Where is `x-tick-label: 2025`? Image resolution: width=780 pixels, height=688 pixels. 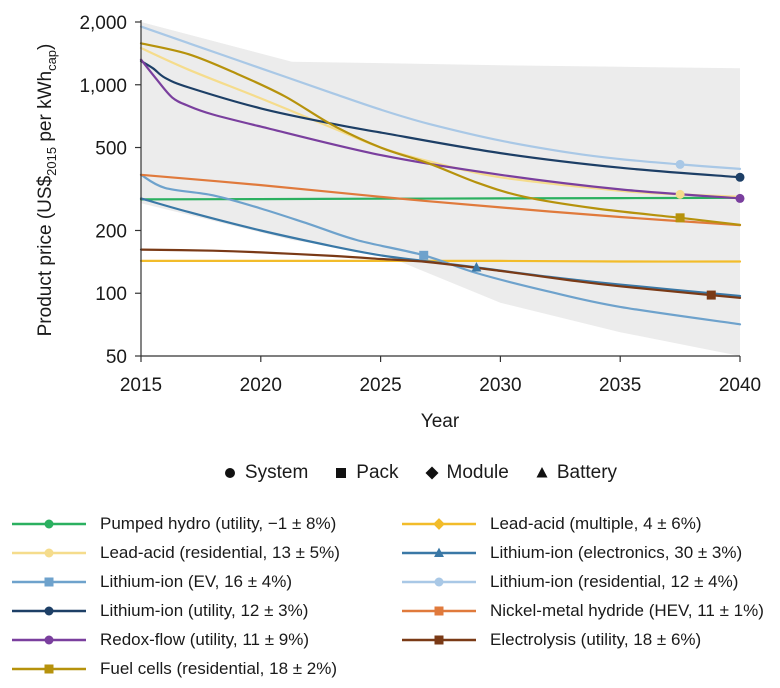
x-tick-label: 2025 is located at coordinates (380, 385).